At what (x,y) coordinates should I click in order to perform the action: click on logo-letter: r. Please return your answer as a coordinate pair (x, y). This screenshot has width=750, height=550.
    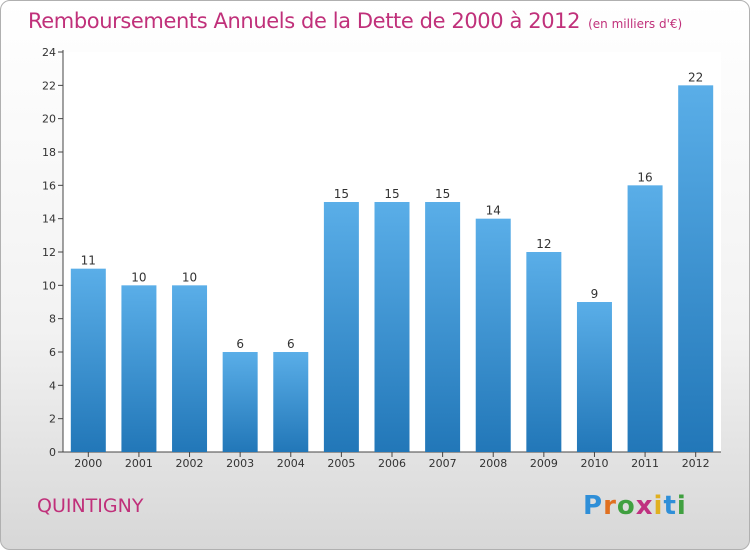
    Looking at the image, I should click on (610, 506).